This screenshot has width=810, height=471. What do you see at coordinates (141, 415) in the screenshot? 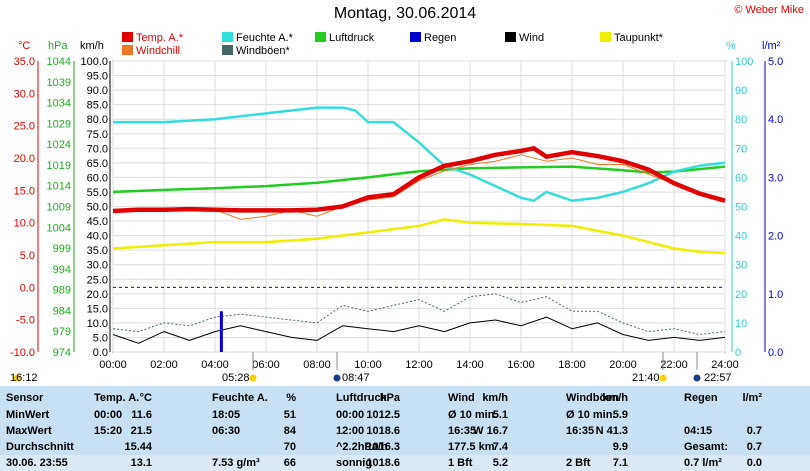
I see `table-cell: 11.6` at bounding box center [141, 415].